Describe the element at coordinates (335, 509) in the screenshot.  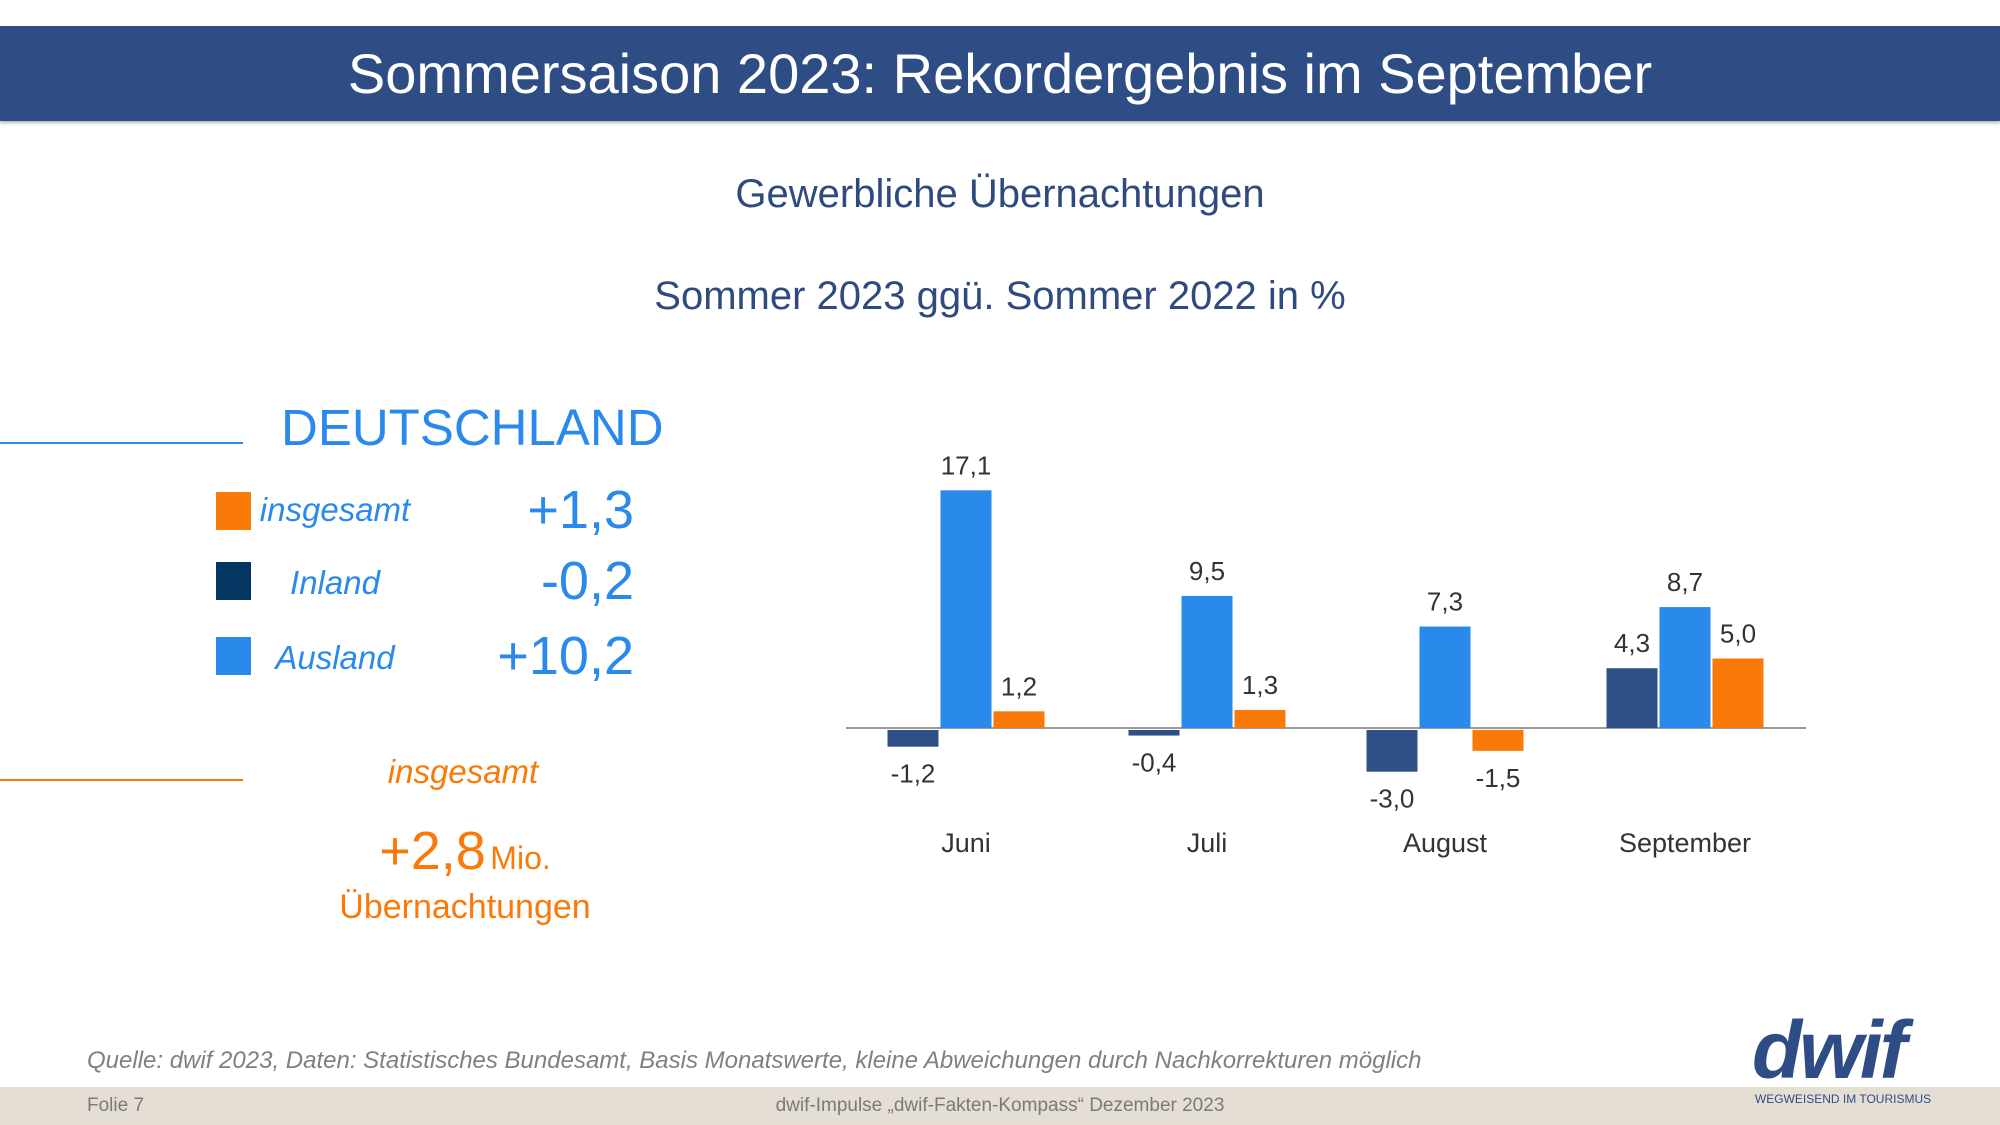
I see `legend-label-insgesamt: insgesamt` at that location.